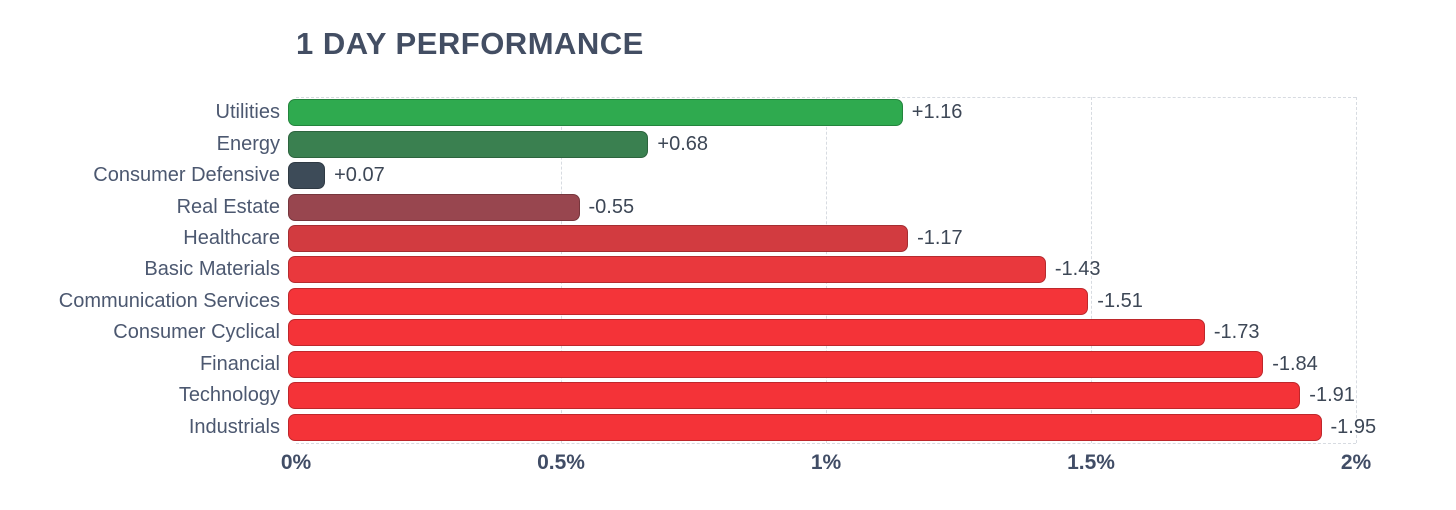 The height and width of the screenshot is (510, 1456). I want to click on category-label: Consumer Cyclical, so click(196, 332).